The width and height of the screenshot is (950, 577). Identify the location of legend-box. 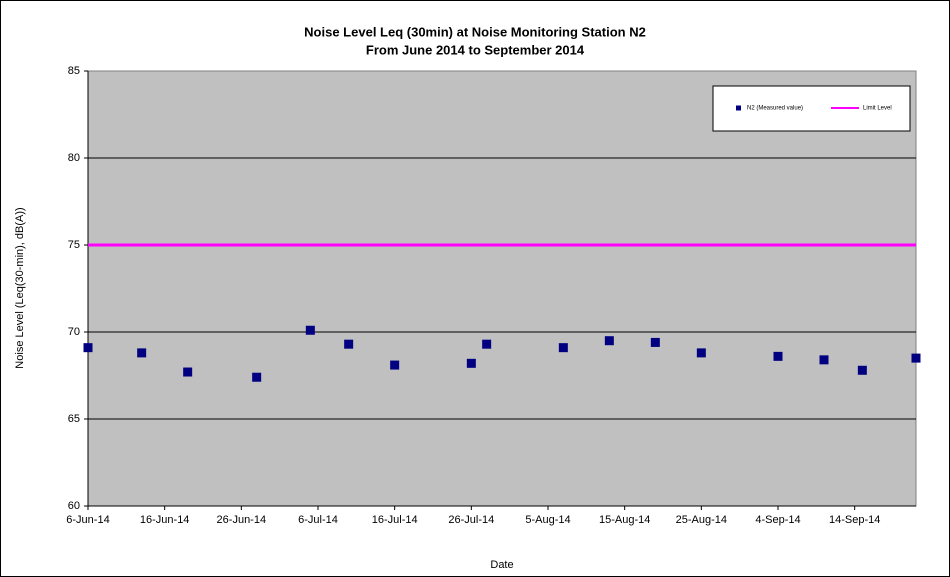
(811, 108).